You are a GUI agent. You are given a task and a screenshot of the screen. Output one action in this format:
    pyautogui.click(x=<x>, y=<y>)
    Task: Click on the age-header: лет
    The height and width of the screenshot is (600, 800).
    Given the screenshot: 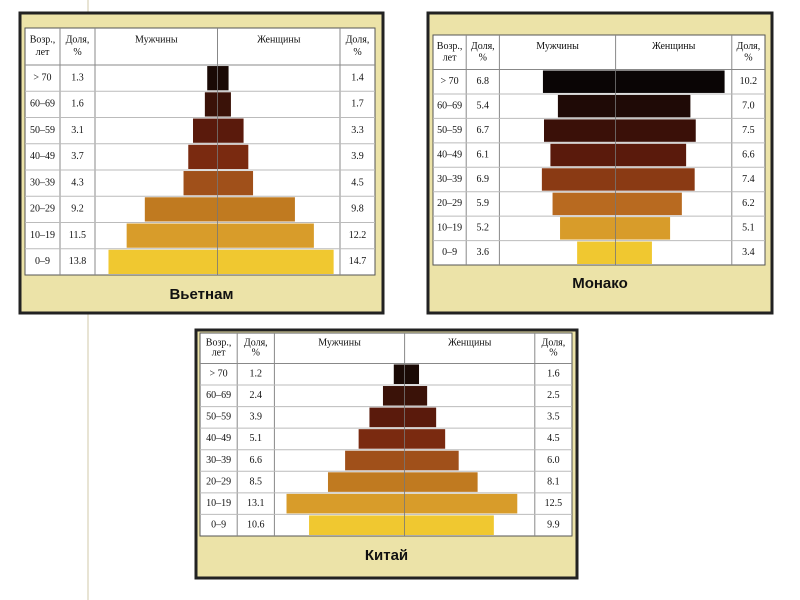 What is the action you would take?
    pyautogui.click(x=219, y=353)
    